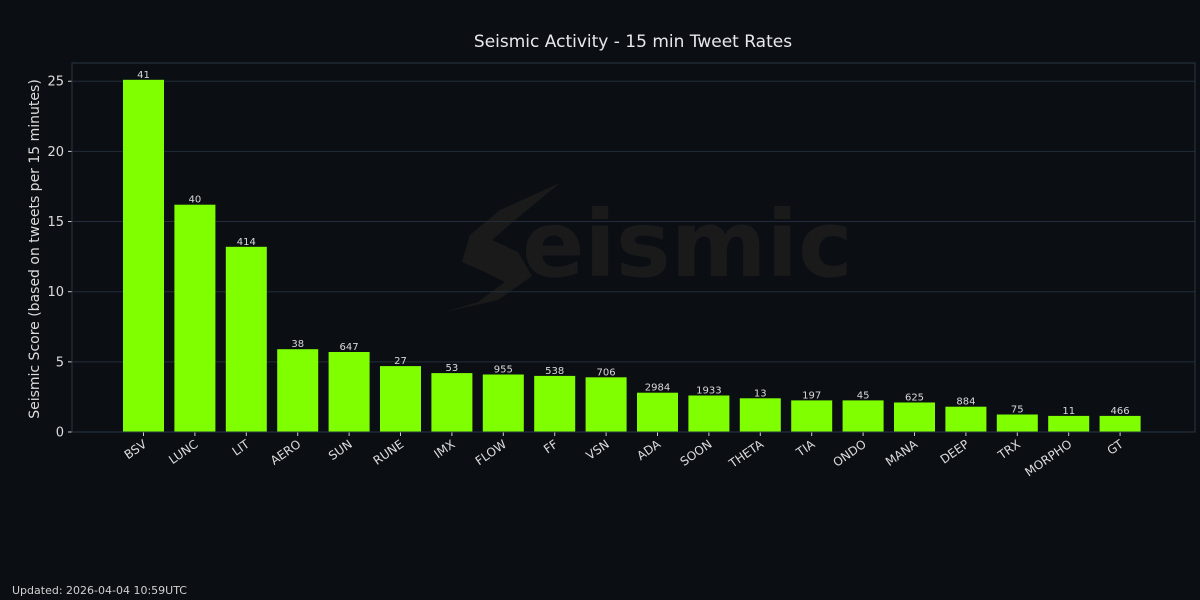 The width and height of the screenshot is (1200, 600). Describe the element at coordinates (400, 361) in the screenshot. I see `data-label: 27` at that location.